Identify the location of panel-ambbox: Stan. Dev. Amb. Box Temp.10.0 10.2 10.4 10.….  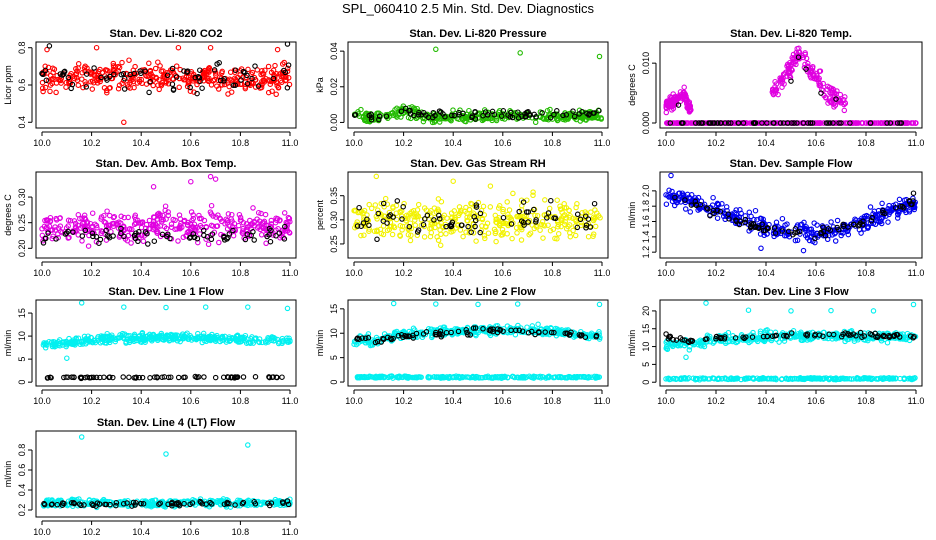
(150, 218).